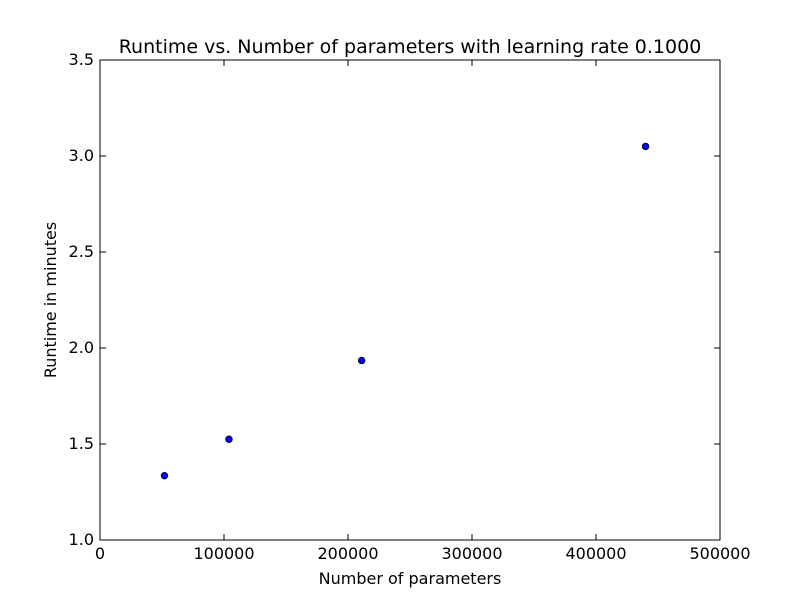 This screenshot has height=600, width=800. What do you see at coordinates (81, 59) in the screenshot?
I see `y-tick-label: 3.5` at bounding box center [81, 59].